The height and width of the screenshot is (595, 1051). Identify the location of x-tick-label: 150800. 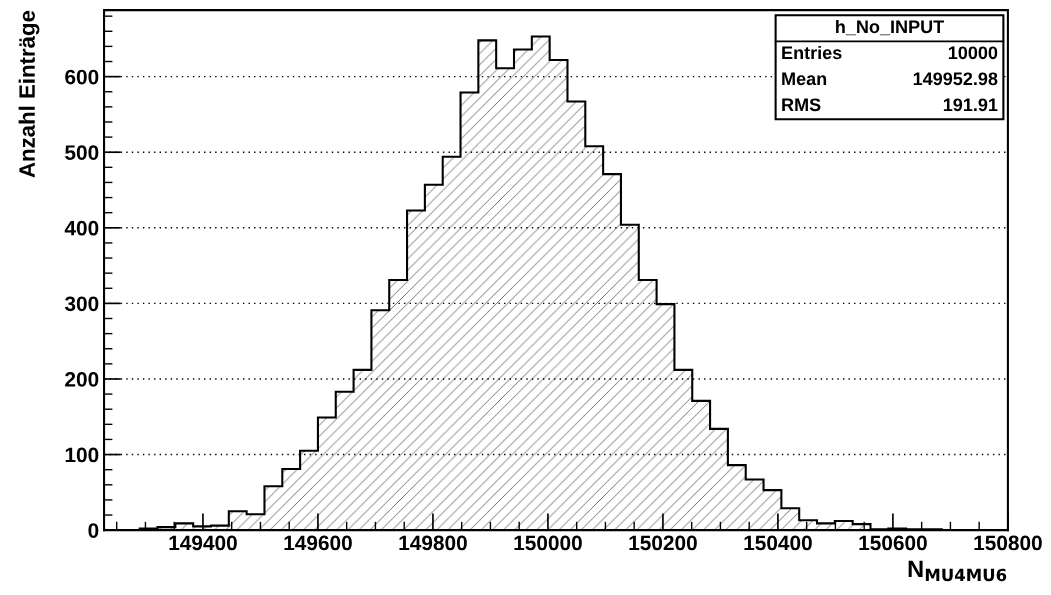
(1008, 543).